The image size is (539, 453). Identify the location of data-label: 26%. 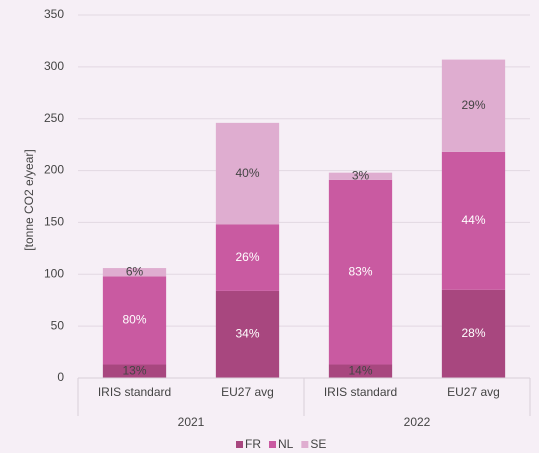
(247, 257).